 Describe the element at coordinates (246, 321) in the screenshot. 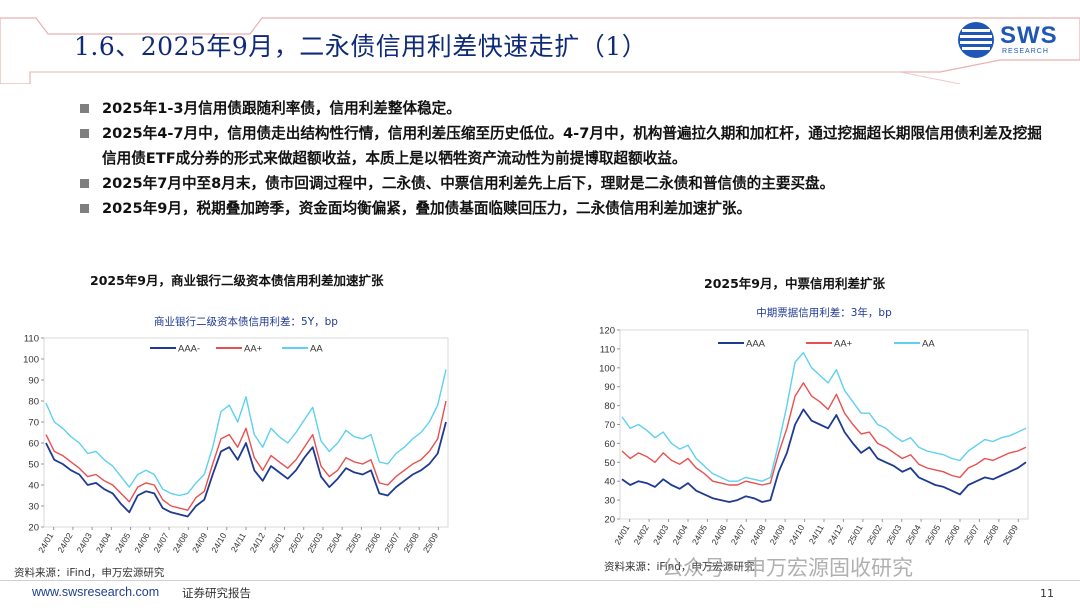

I see `chart-title: 商业银行二级资本债信用利差：5Y，bp` at that location.